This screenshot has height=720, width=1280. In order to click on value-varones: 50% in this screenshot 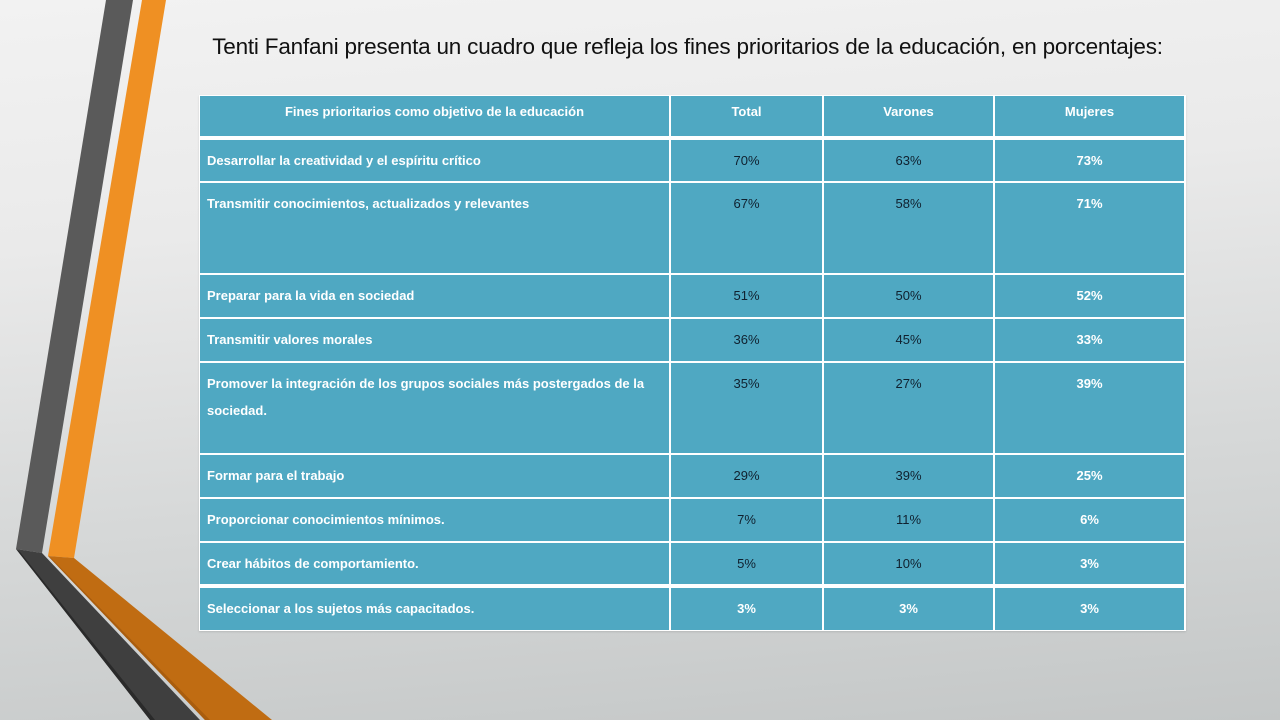, I will do `click(908, 296)`.